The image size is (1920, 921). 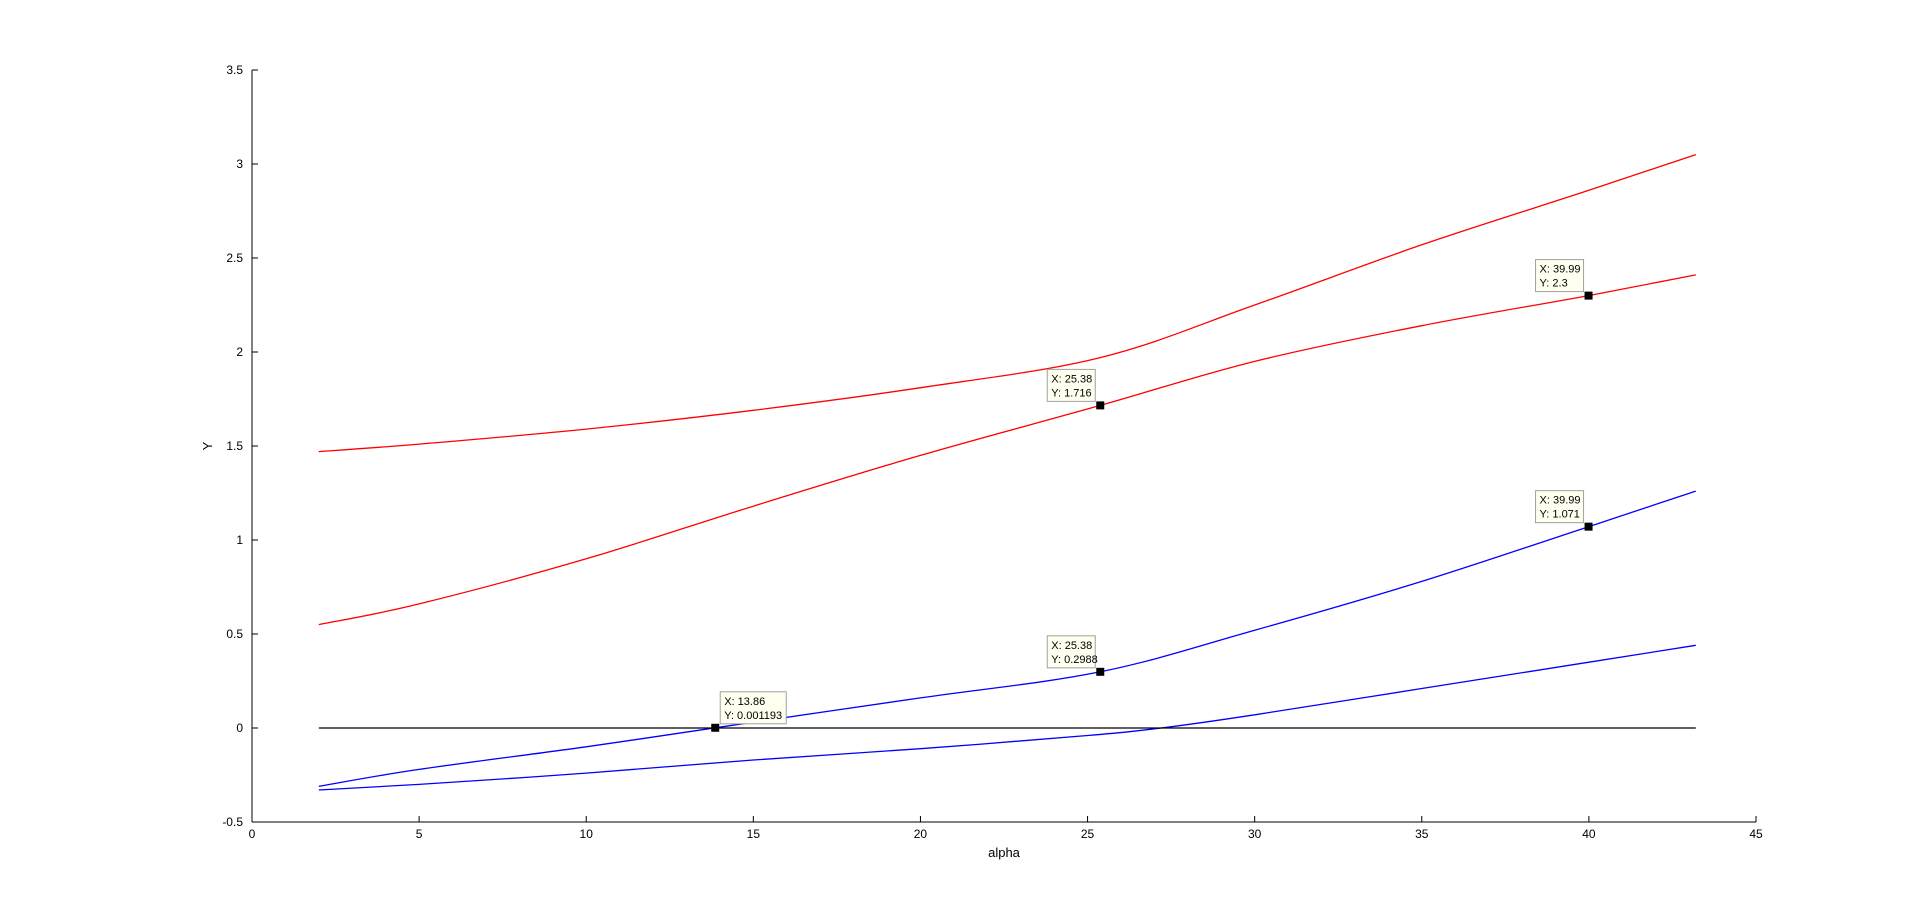 What do you see at coordinates (1589, 834) in the screenshot?
I see `x-tick-label: 40` at bounding box center [1589, 834].